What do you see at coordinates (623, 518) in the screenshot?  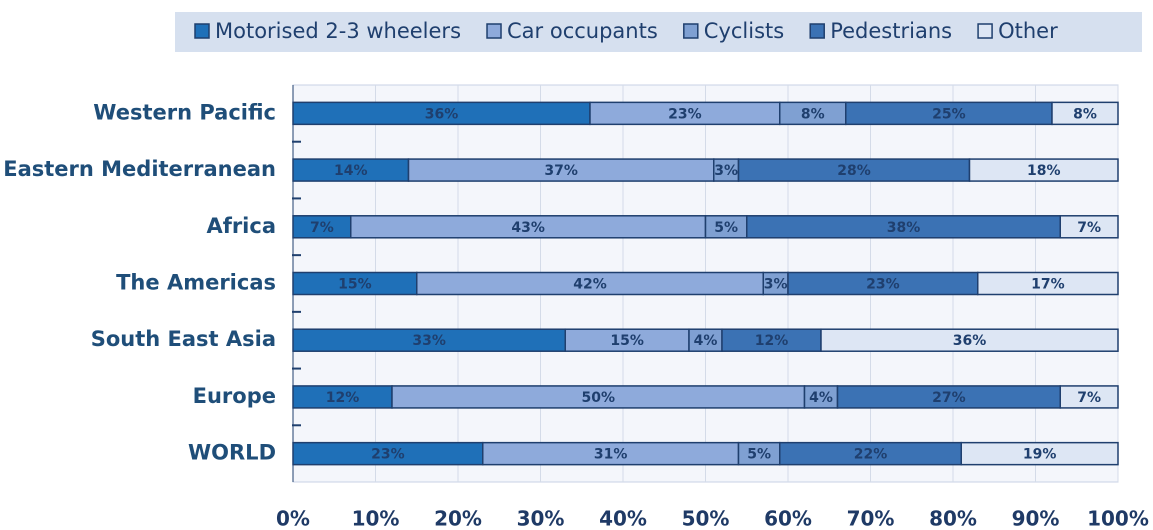 I see `x-tick-label: 40%` at bounding box center [623, 518].